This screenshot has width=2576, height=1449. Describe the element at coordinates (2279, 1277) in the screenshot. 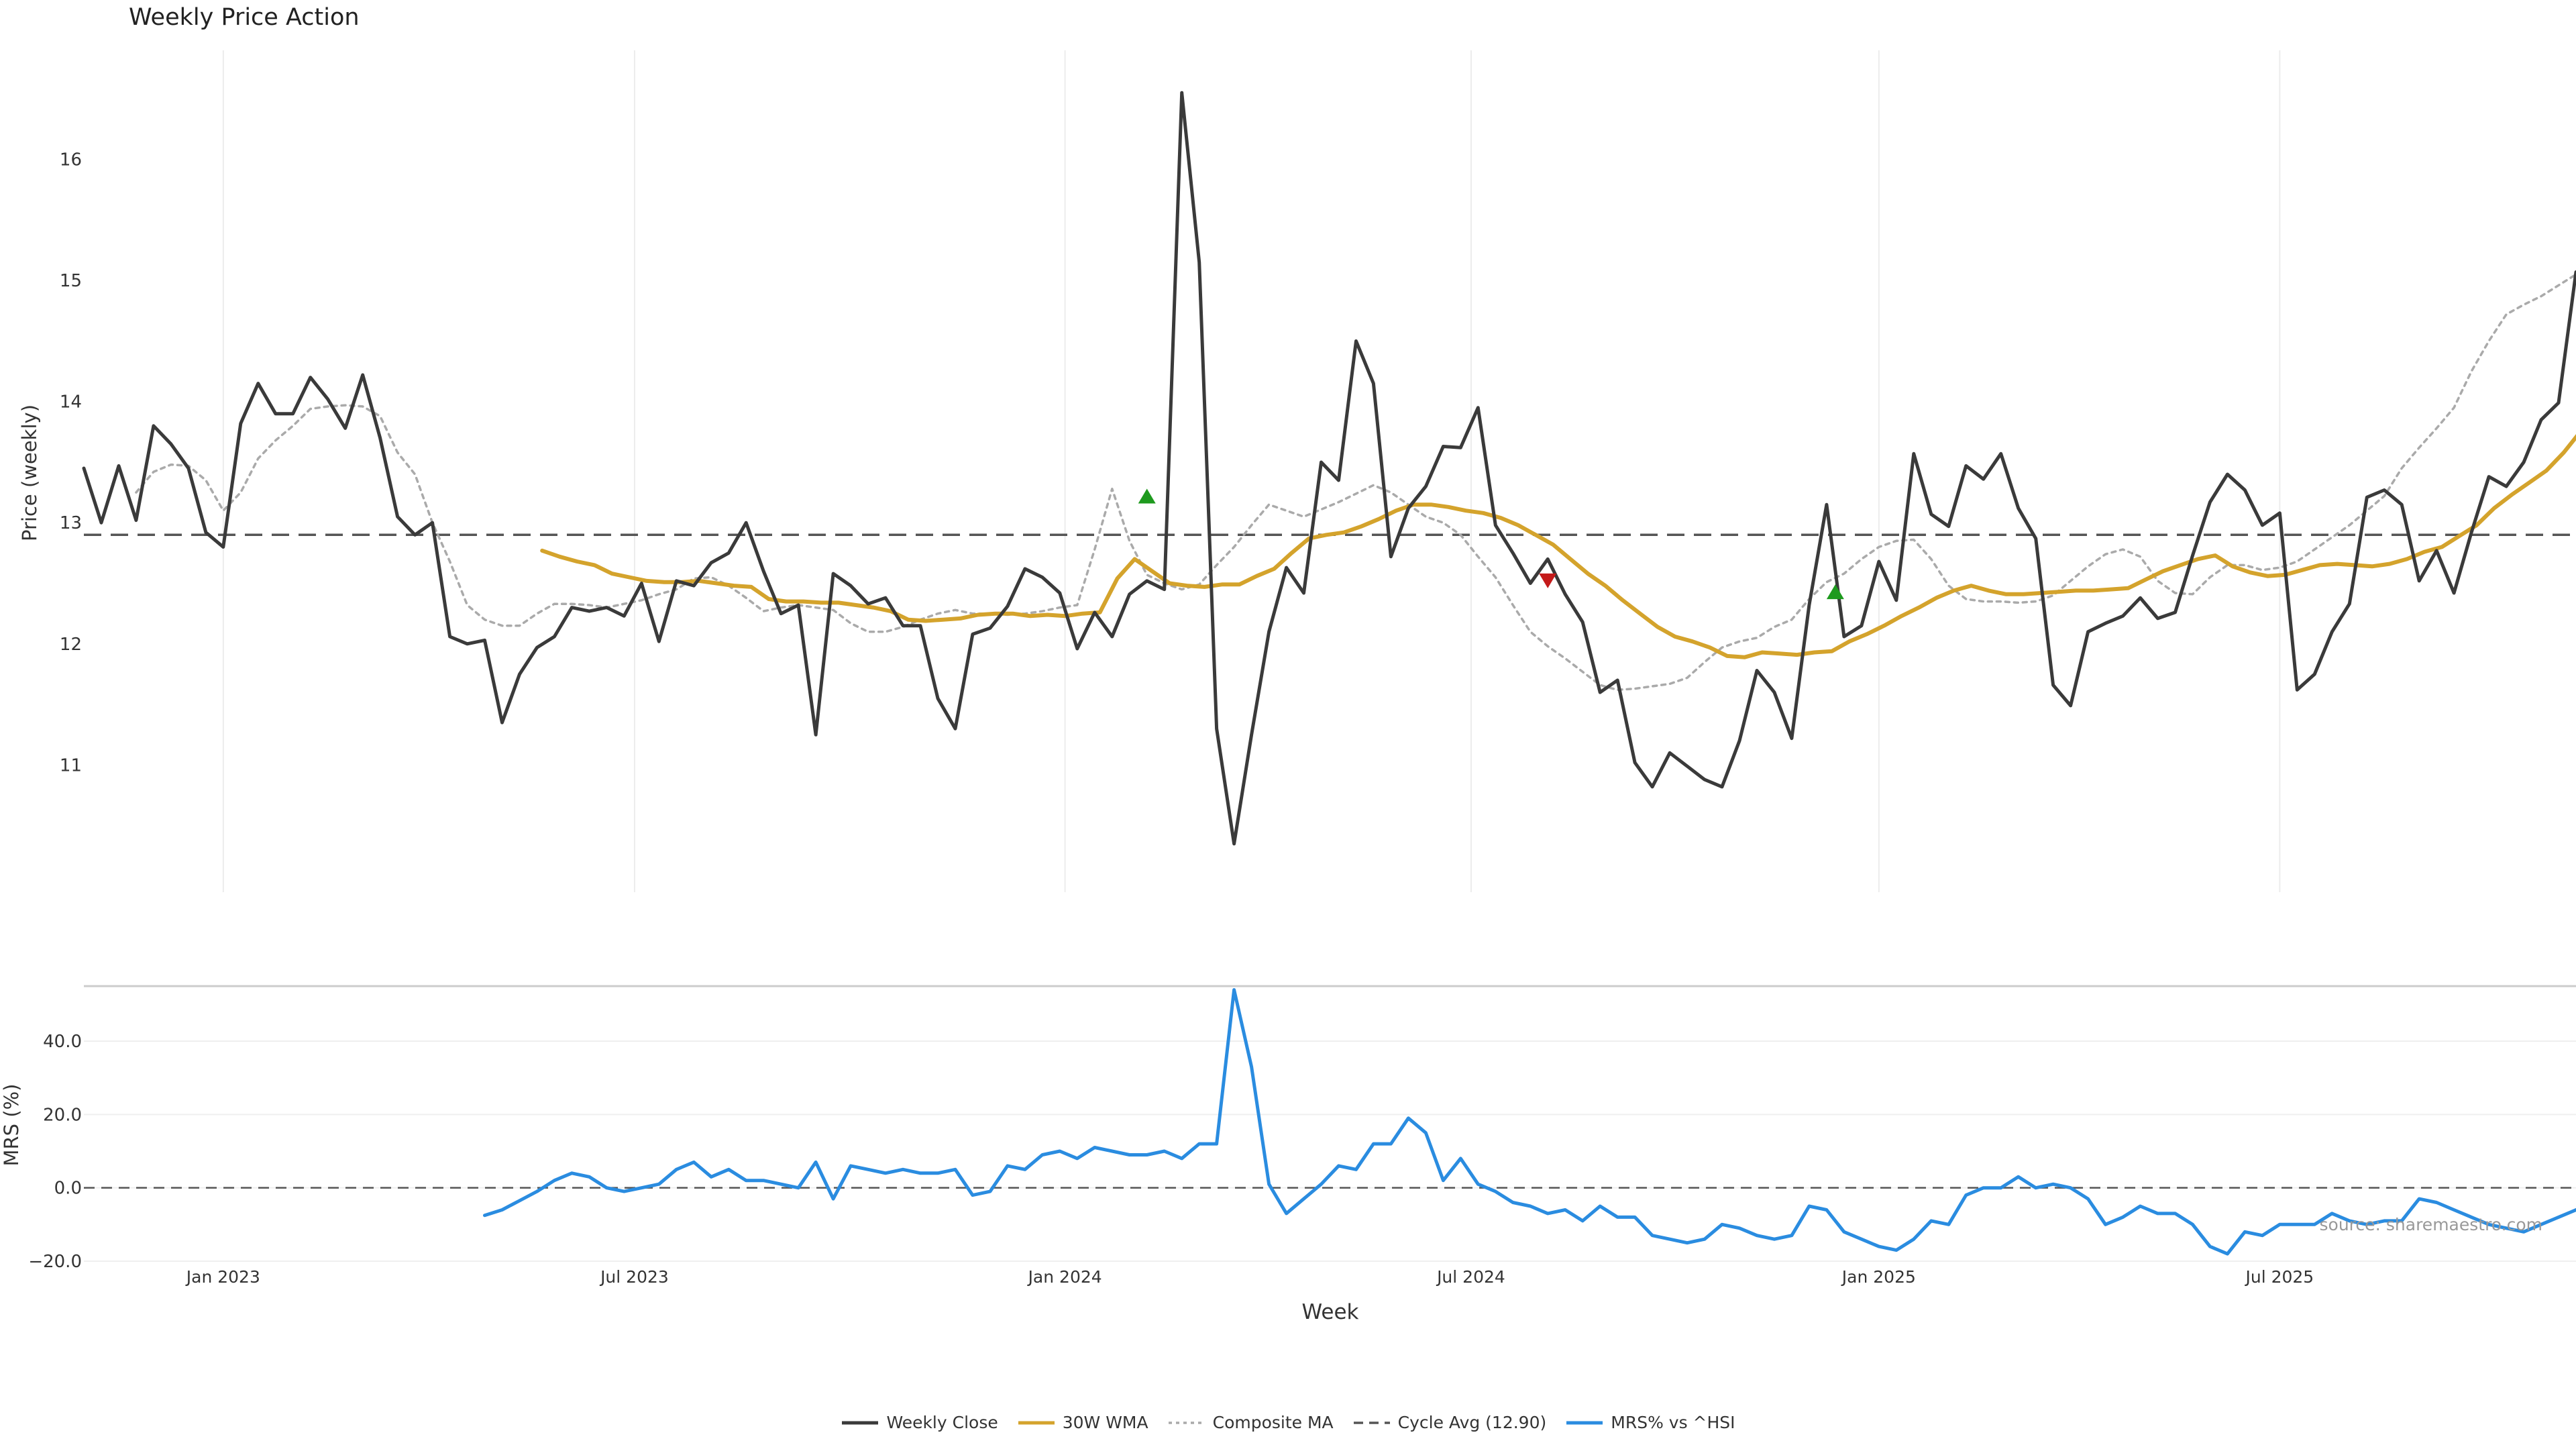

I see `x-tick-label: Jul 2025` at that location.